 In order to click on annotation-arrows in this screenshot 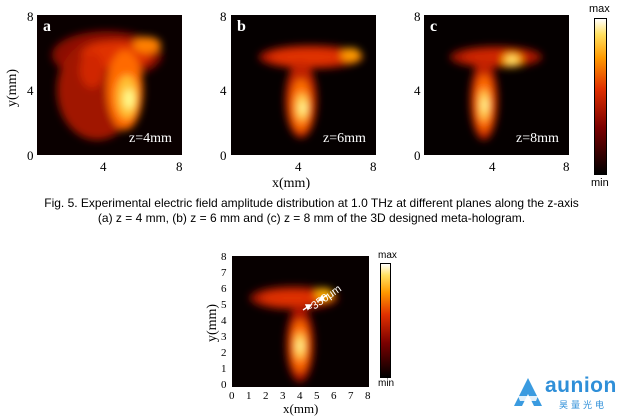, I will do `click(315, 302)`.